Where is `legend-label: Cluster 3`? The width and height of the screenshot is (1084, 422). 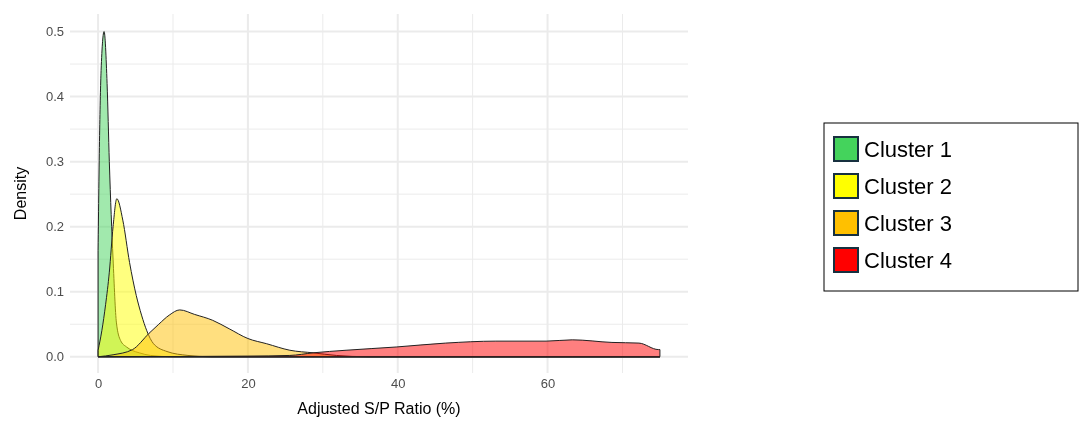
legend-label: Cluster 3 is located at coordinates (908, 223).